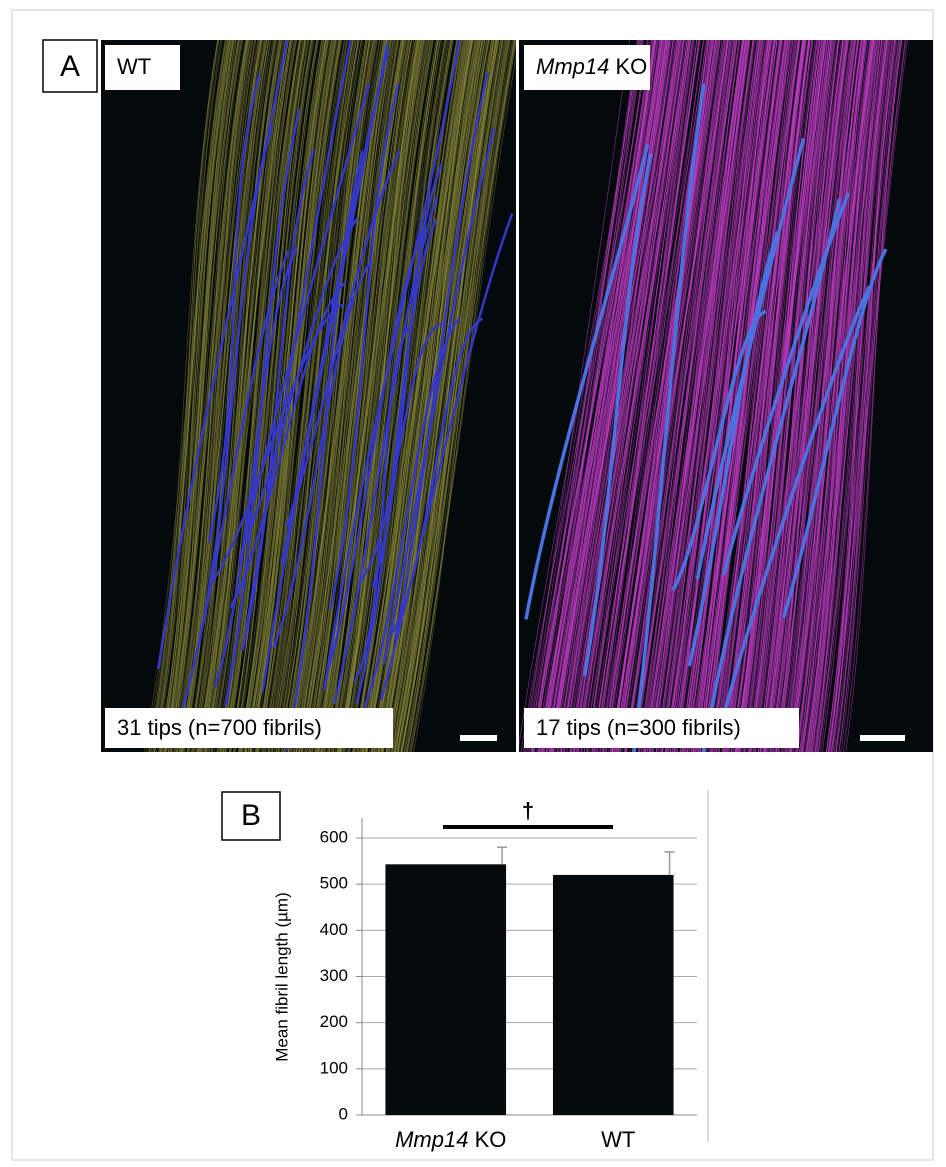 The image size is (946, 1167). Describe the element at coordinates (134, 66) in the screenshot. I see `image-label: WT` at that location.